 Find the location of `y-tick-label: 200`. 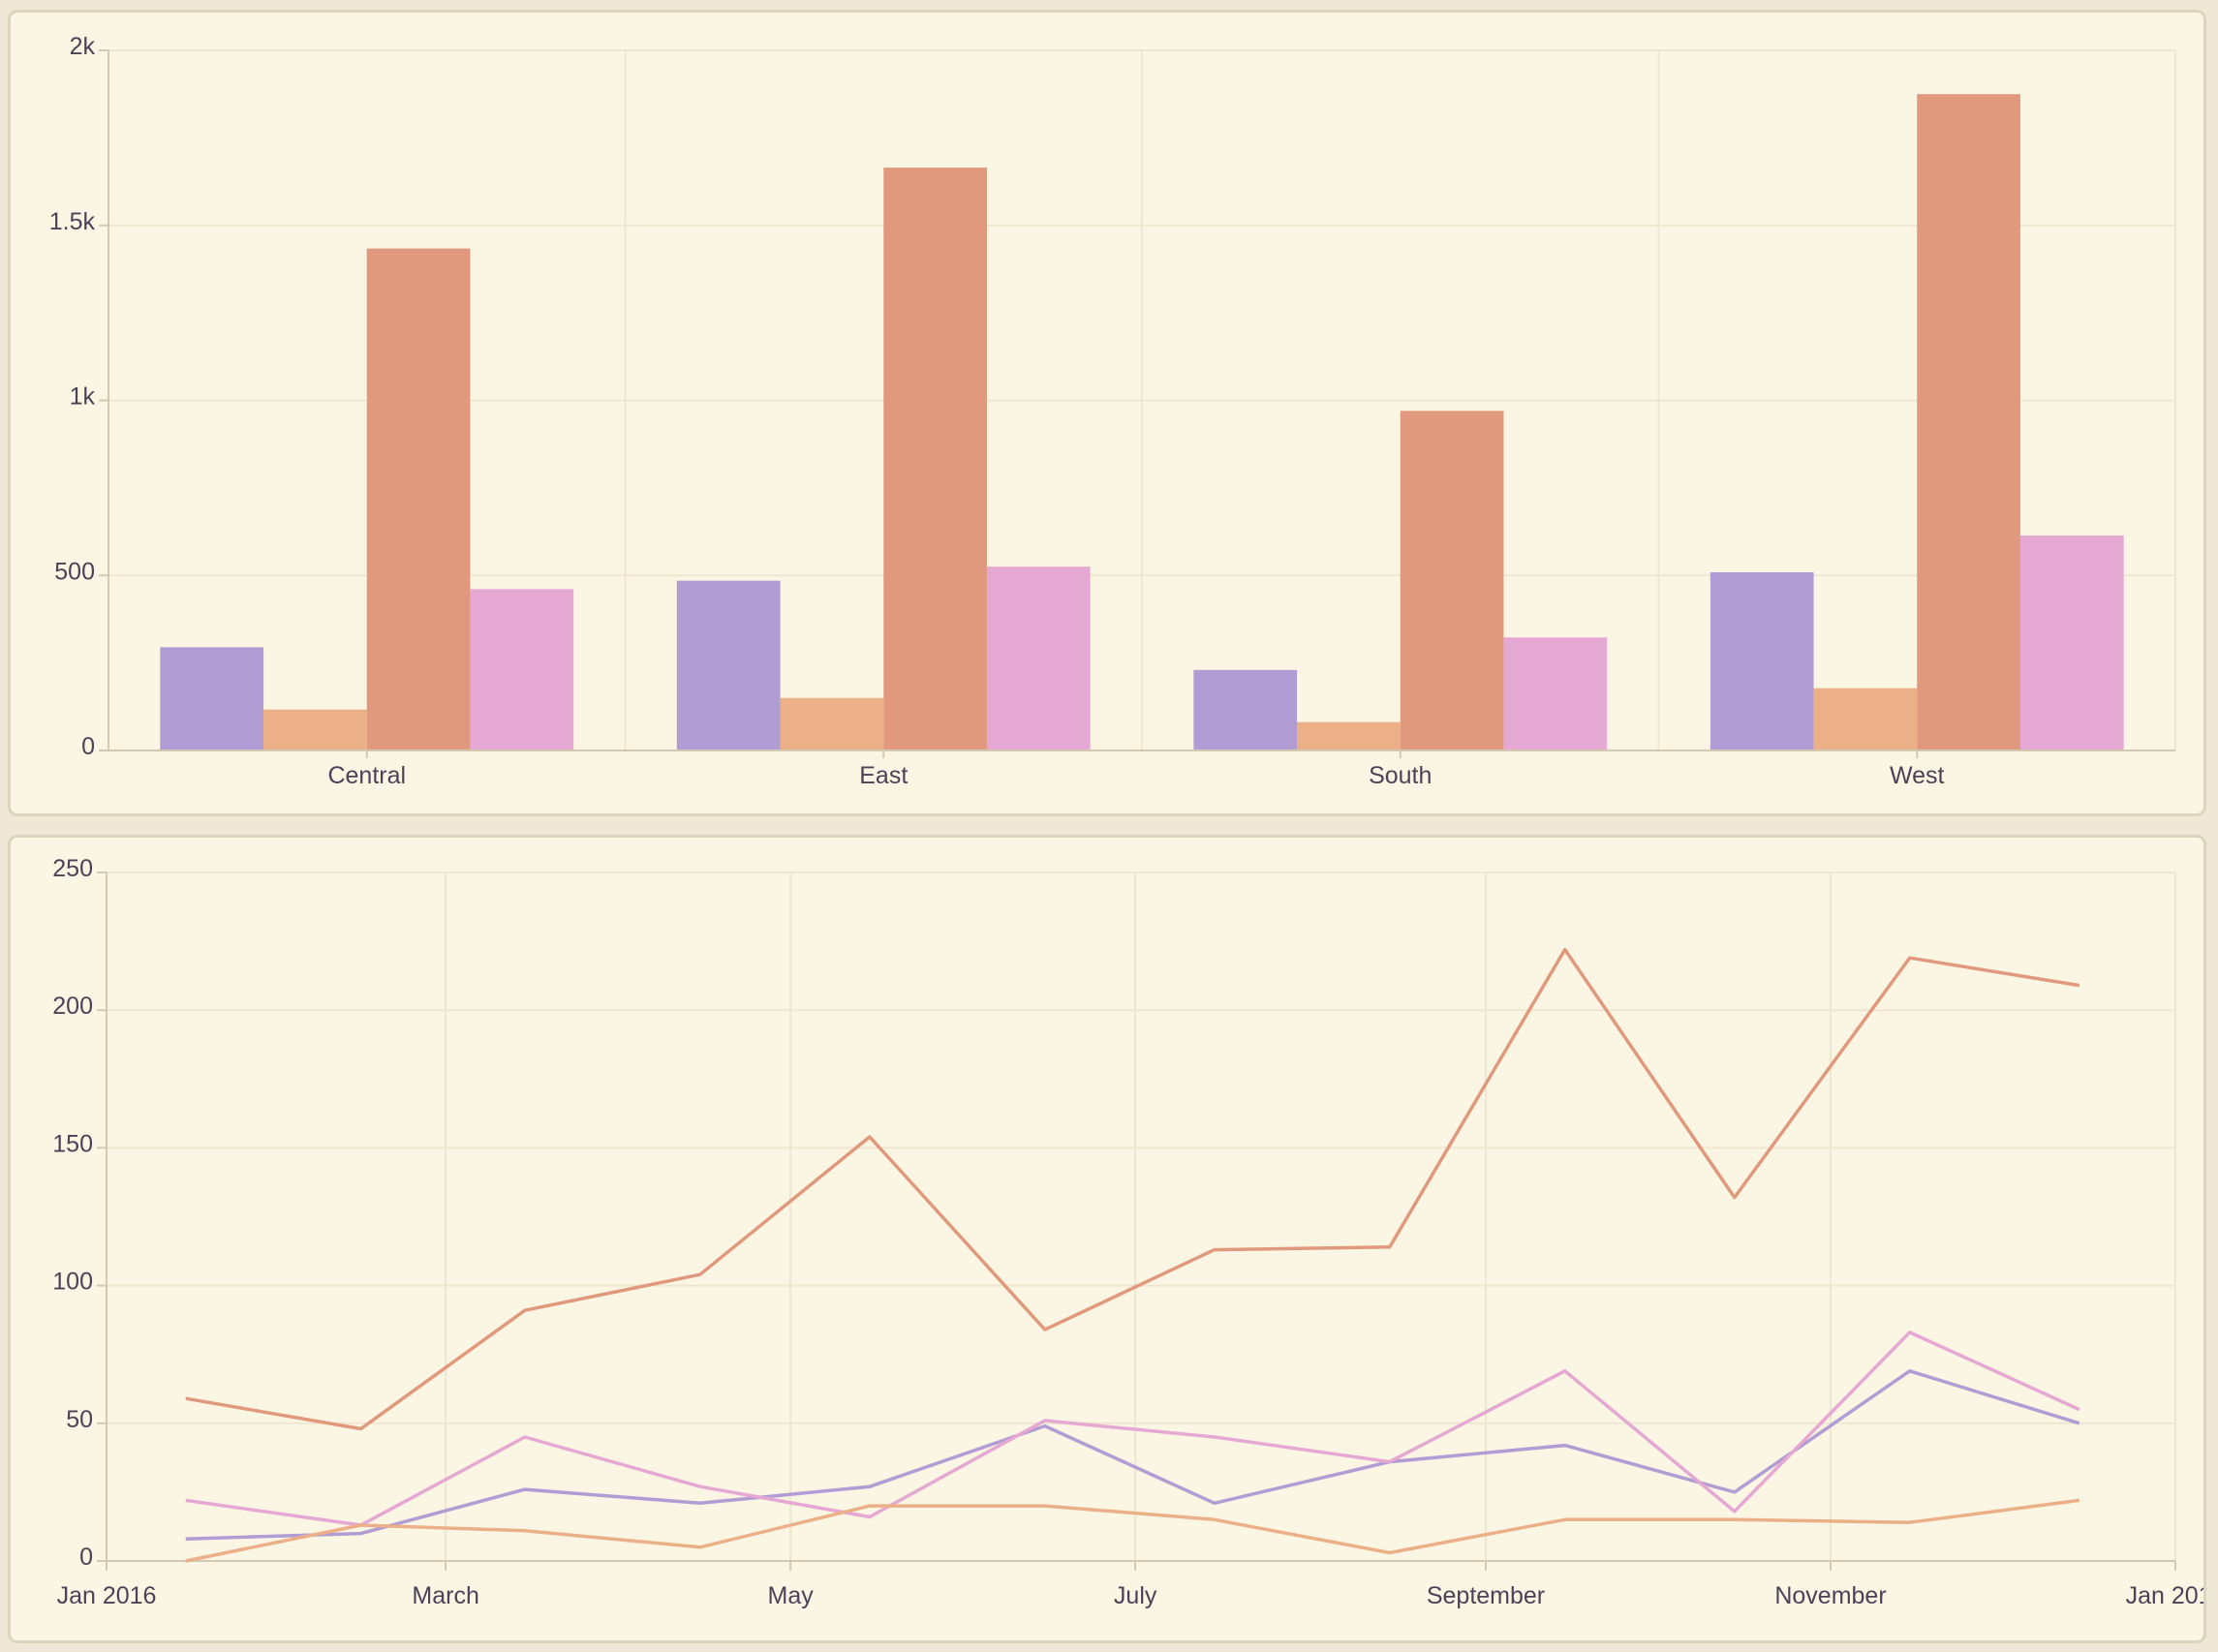

y-tick-label: 200 is located at coordinates (72, 1006).